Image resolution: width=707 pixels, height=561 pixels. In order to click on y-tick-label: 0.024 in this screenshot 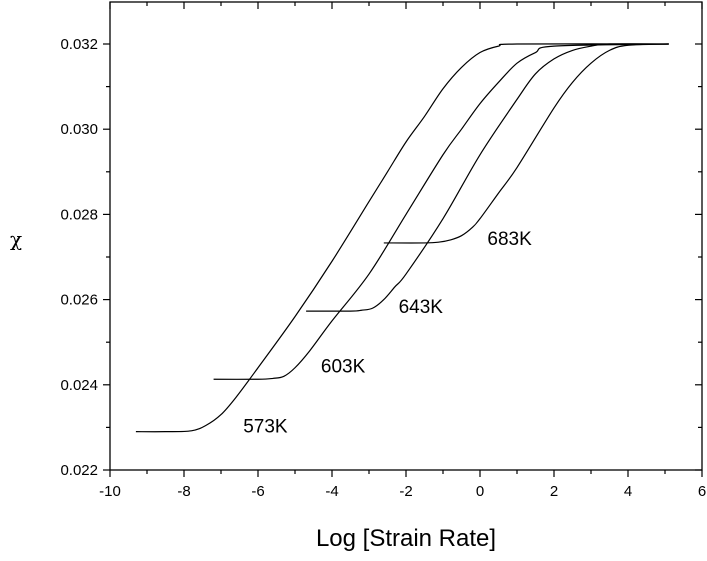, I will do `click(79, 385)`.